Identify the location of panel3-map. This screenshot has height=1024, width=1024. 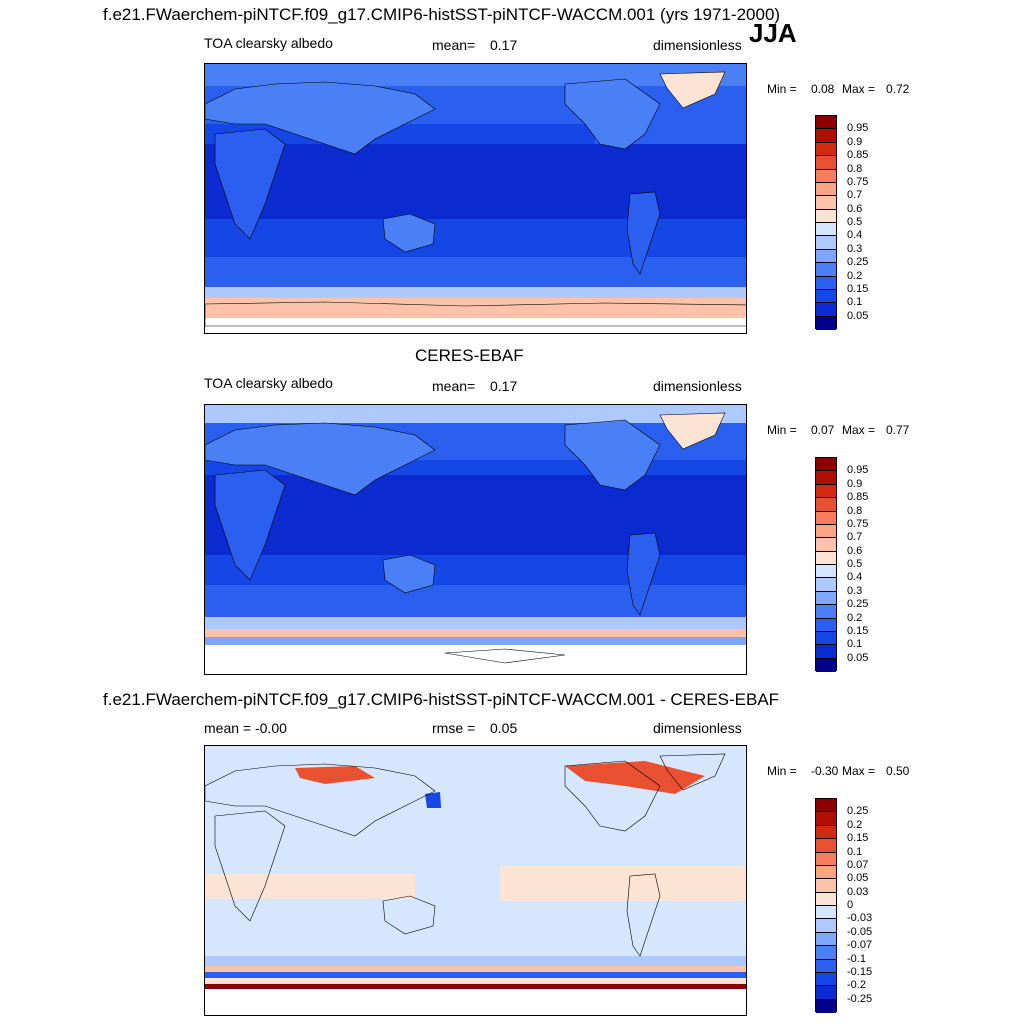
(475, 880).